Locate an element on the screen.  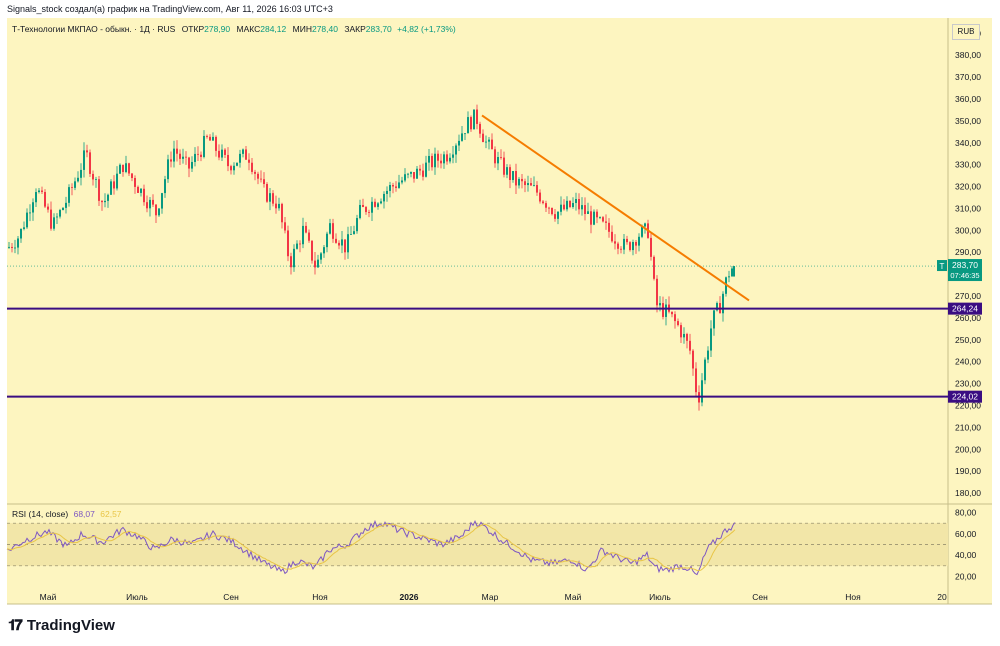
price-tick-label: 310,00 is located at coordinates (968, 208).